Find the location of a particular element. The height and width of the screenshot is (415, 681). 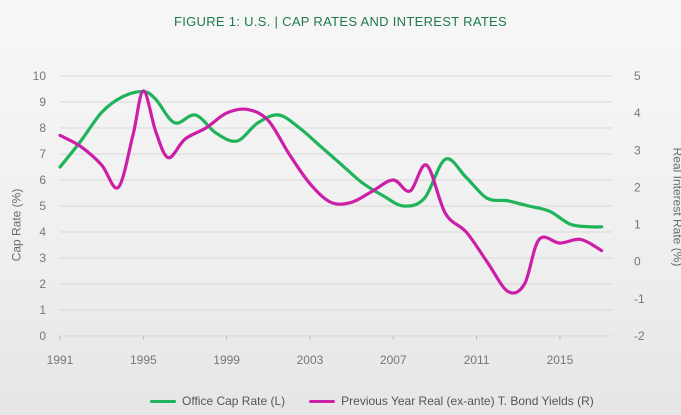

y-left-tick-label: 3 is located at coordinates (42, 258).